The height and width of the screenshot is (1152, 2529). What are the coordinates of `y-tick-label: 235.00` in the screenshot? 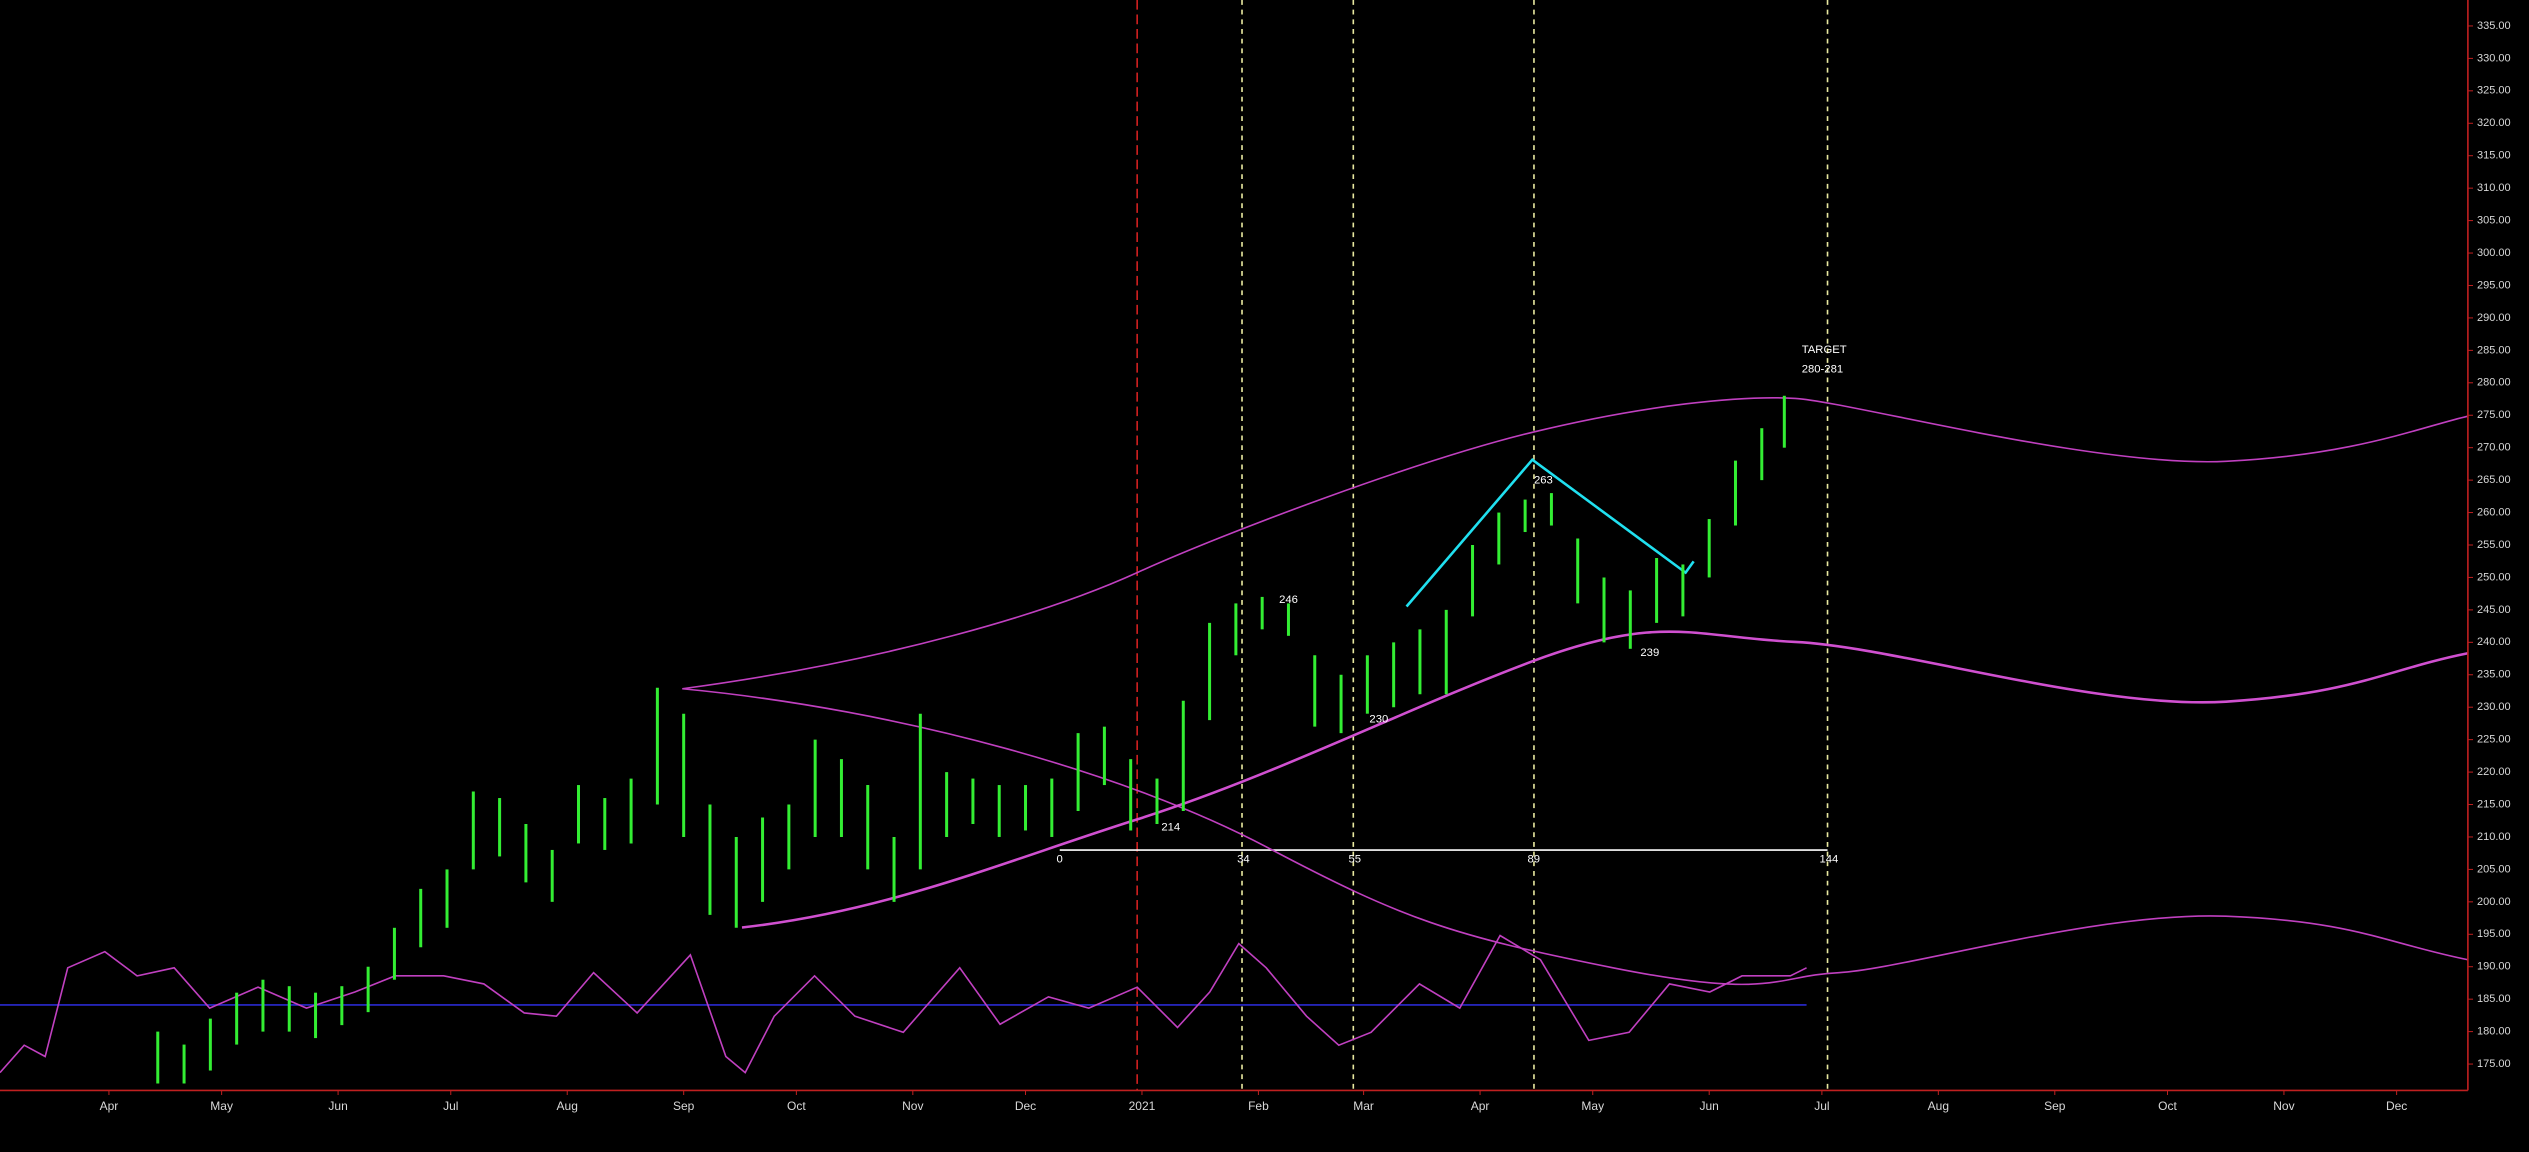 It's located at (2494, 675).